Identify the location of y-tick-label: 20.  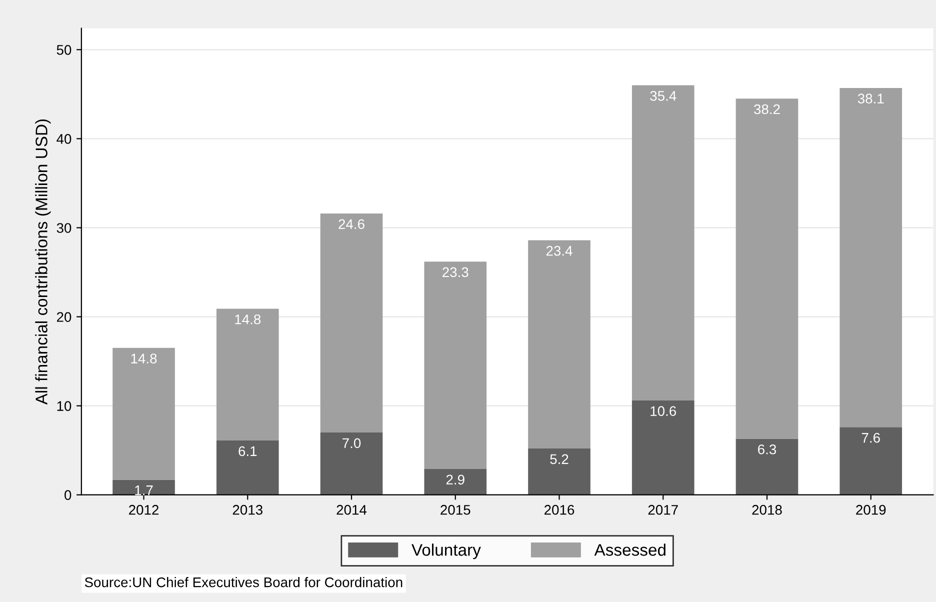
(64, 317).